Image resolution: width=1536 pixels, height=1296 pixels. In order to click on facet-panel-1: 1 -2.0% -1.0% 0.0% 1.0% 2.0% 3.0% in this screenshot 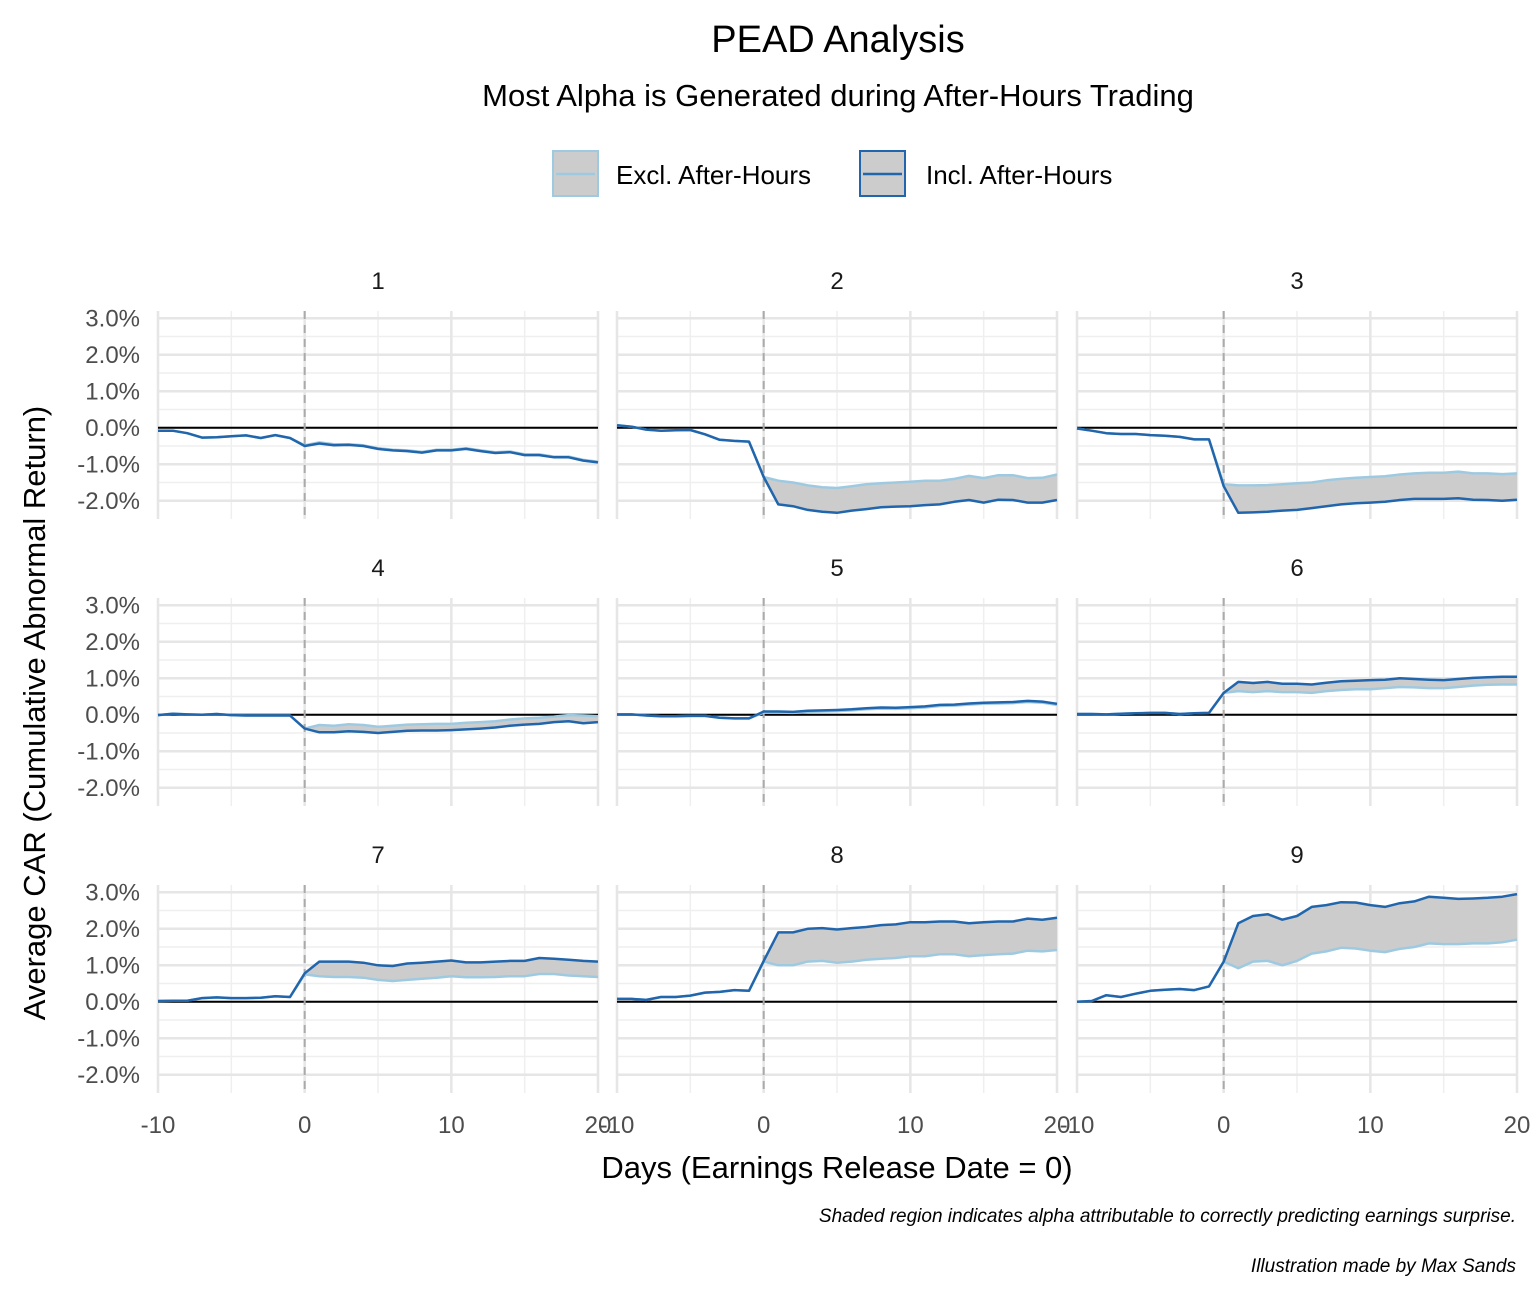, I will do `click(338, 393)`.